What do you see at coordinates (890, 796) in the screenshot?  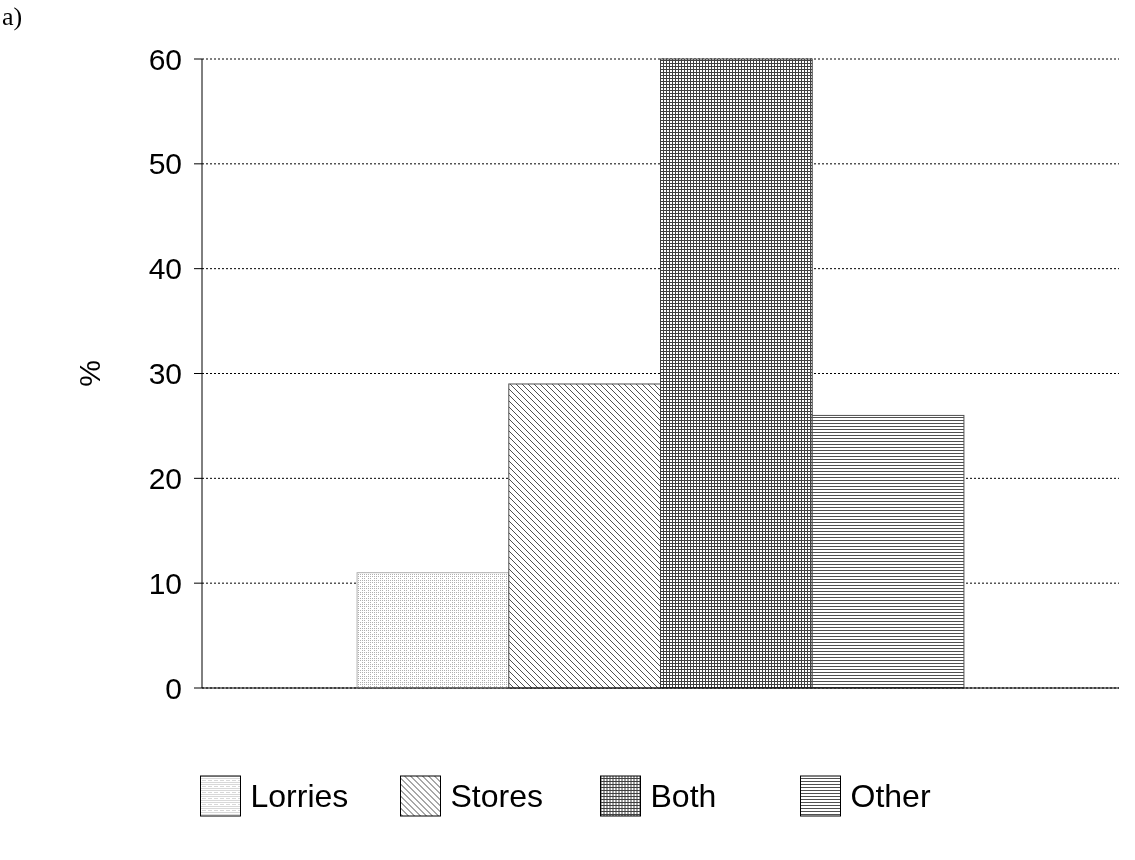 I see `legend-label: Other` at bounding box center [890, 796].